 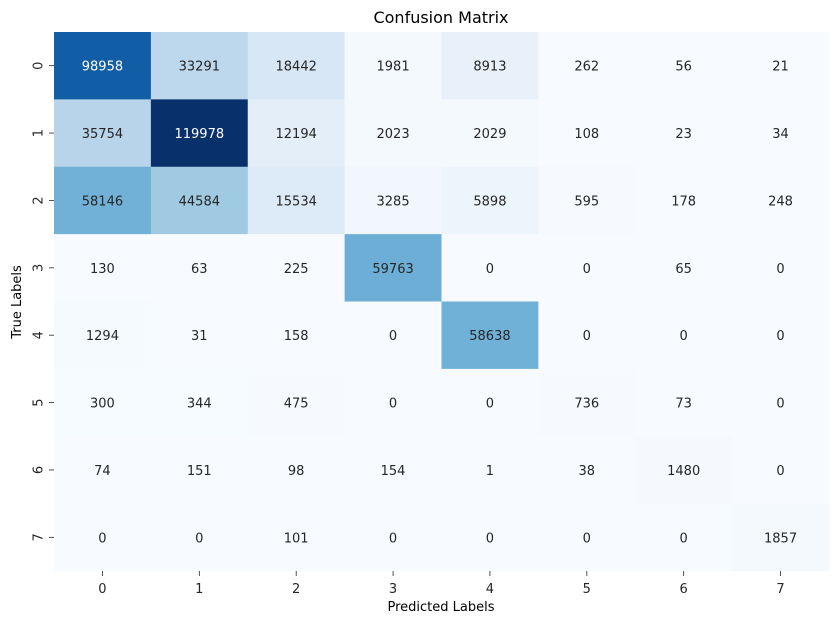 What do you see at coordinates (39, 402) in the screenshot?
I see `y-tick-label: 5` at bounding box center [39, 402].